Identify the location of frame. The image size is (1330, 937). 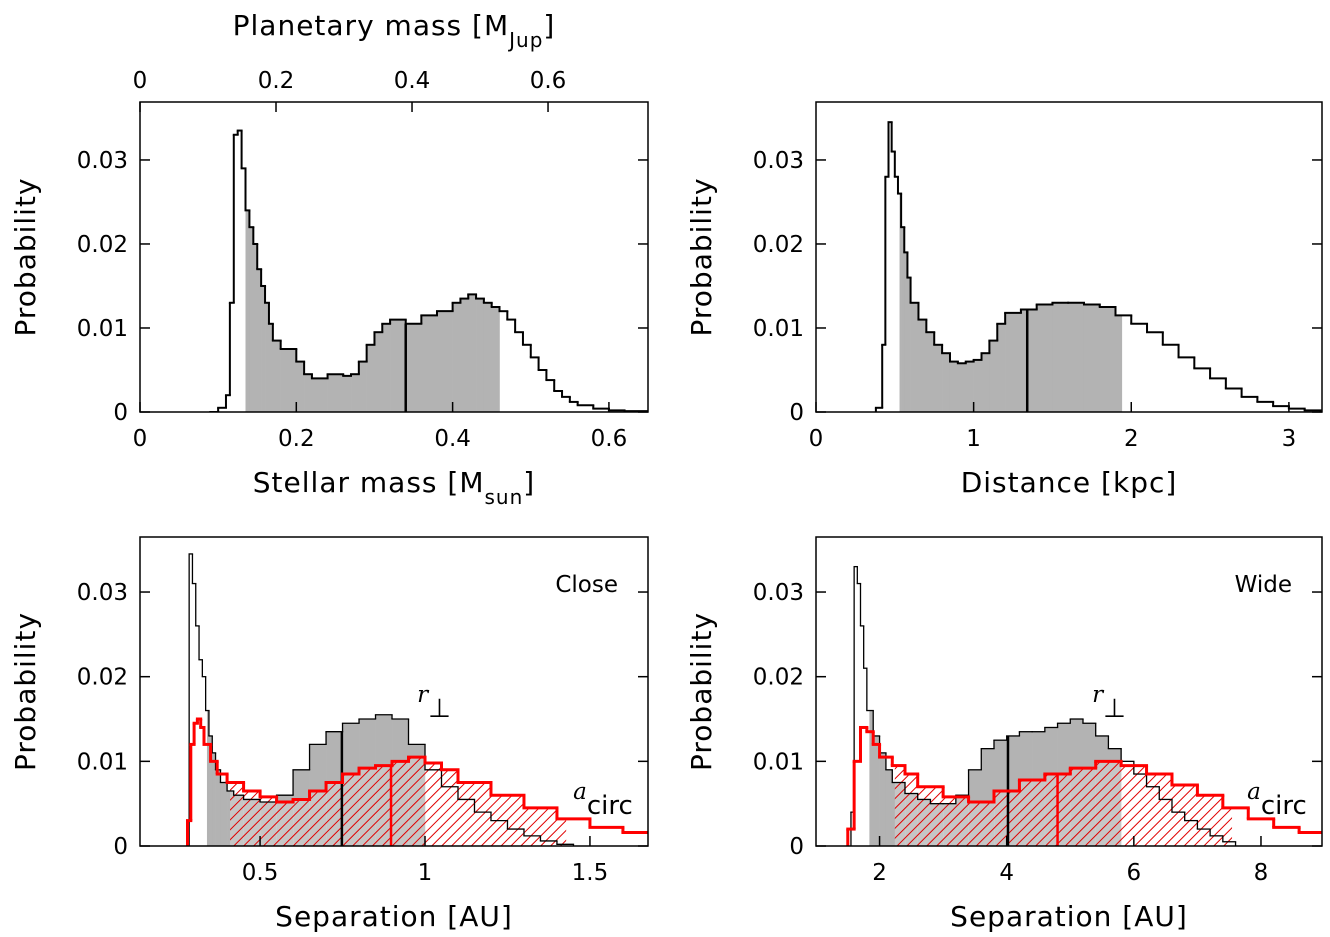
(1069, 691).